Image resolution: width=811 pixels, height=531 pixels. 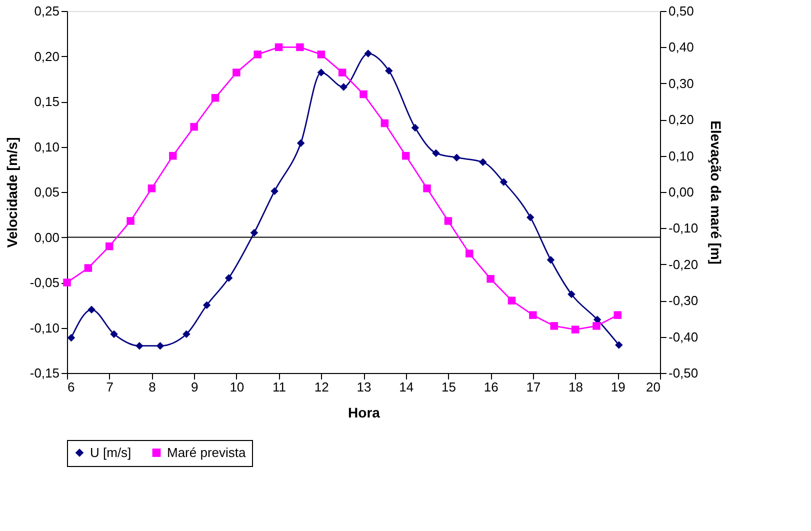 I want to click on y2-tick-label: -0,30, so click(x=683, y=300).